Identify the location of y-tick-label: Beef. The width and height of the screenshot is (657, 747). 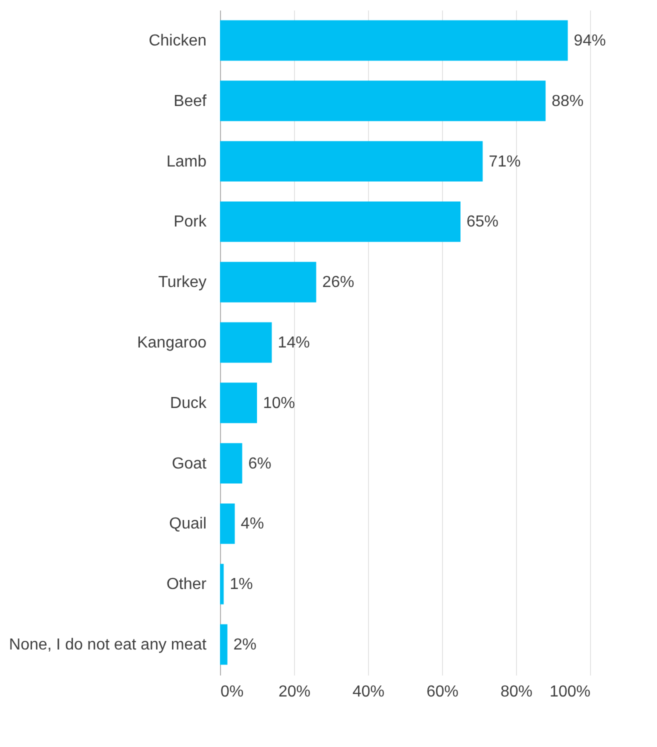
(191, 101).